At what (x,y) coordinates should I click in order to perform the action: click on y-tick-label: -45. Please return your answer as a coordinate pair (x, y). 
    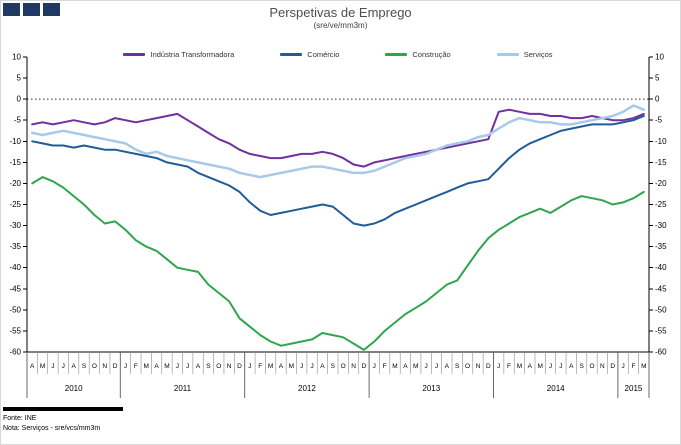
    Looking at the image, I should click on (15, 288).